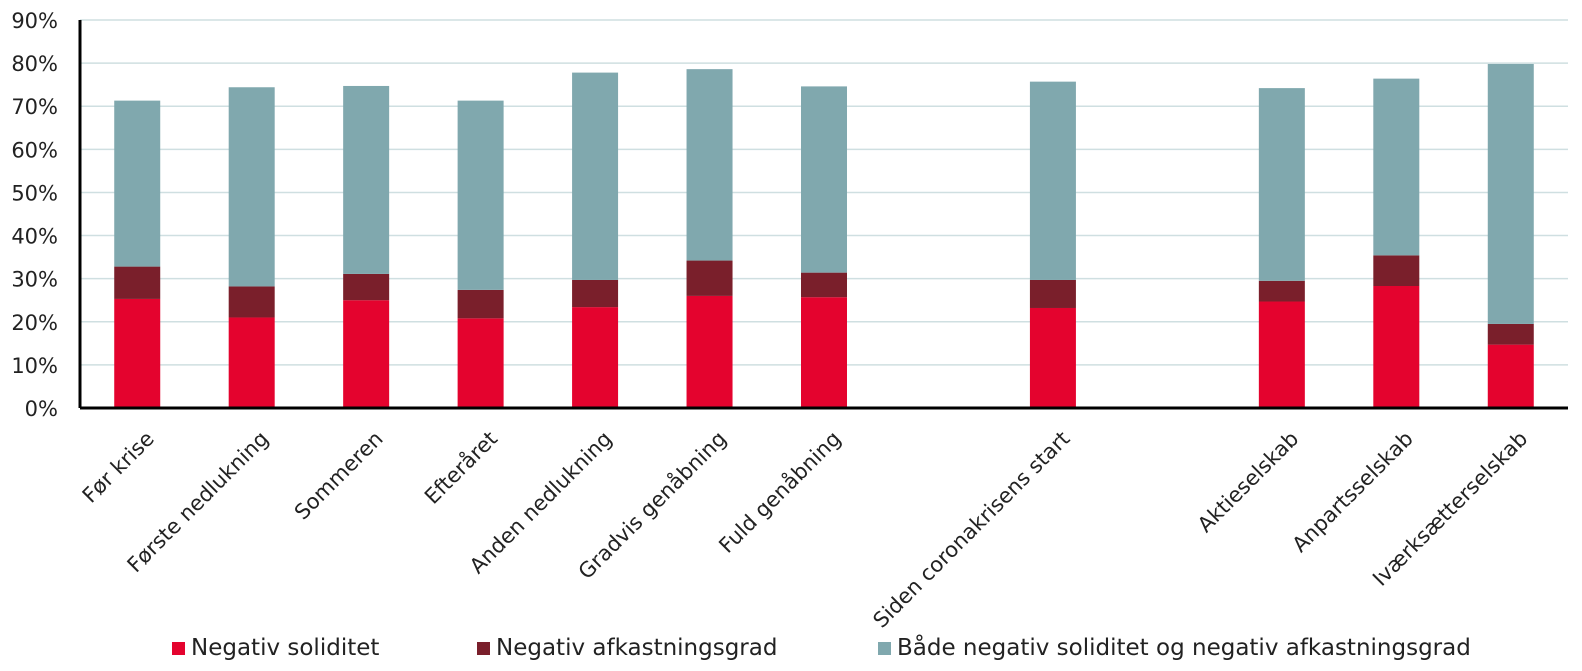  I want to click on y-tick-labels: 0% 10% 20% 30% 40% 50% 60% 70% 80% 90%, so click(34, 215).